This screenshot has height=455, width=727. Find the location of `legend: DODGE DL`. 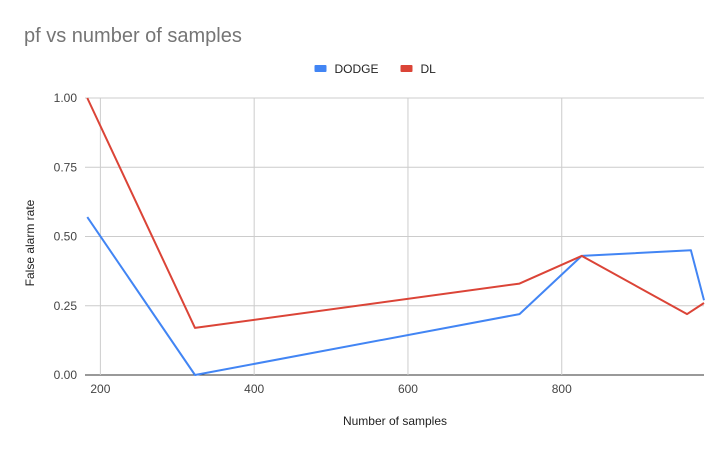

legend: DODGE DL is located at coordinates (375, 69).